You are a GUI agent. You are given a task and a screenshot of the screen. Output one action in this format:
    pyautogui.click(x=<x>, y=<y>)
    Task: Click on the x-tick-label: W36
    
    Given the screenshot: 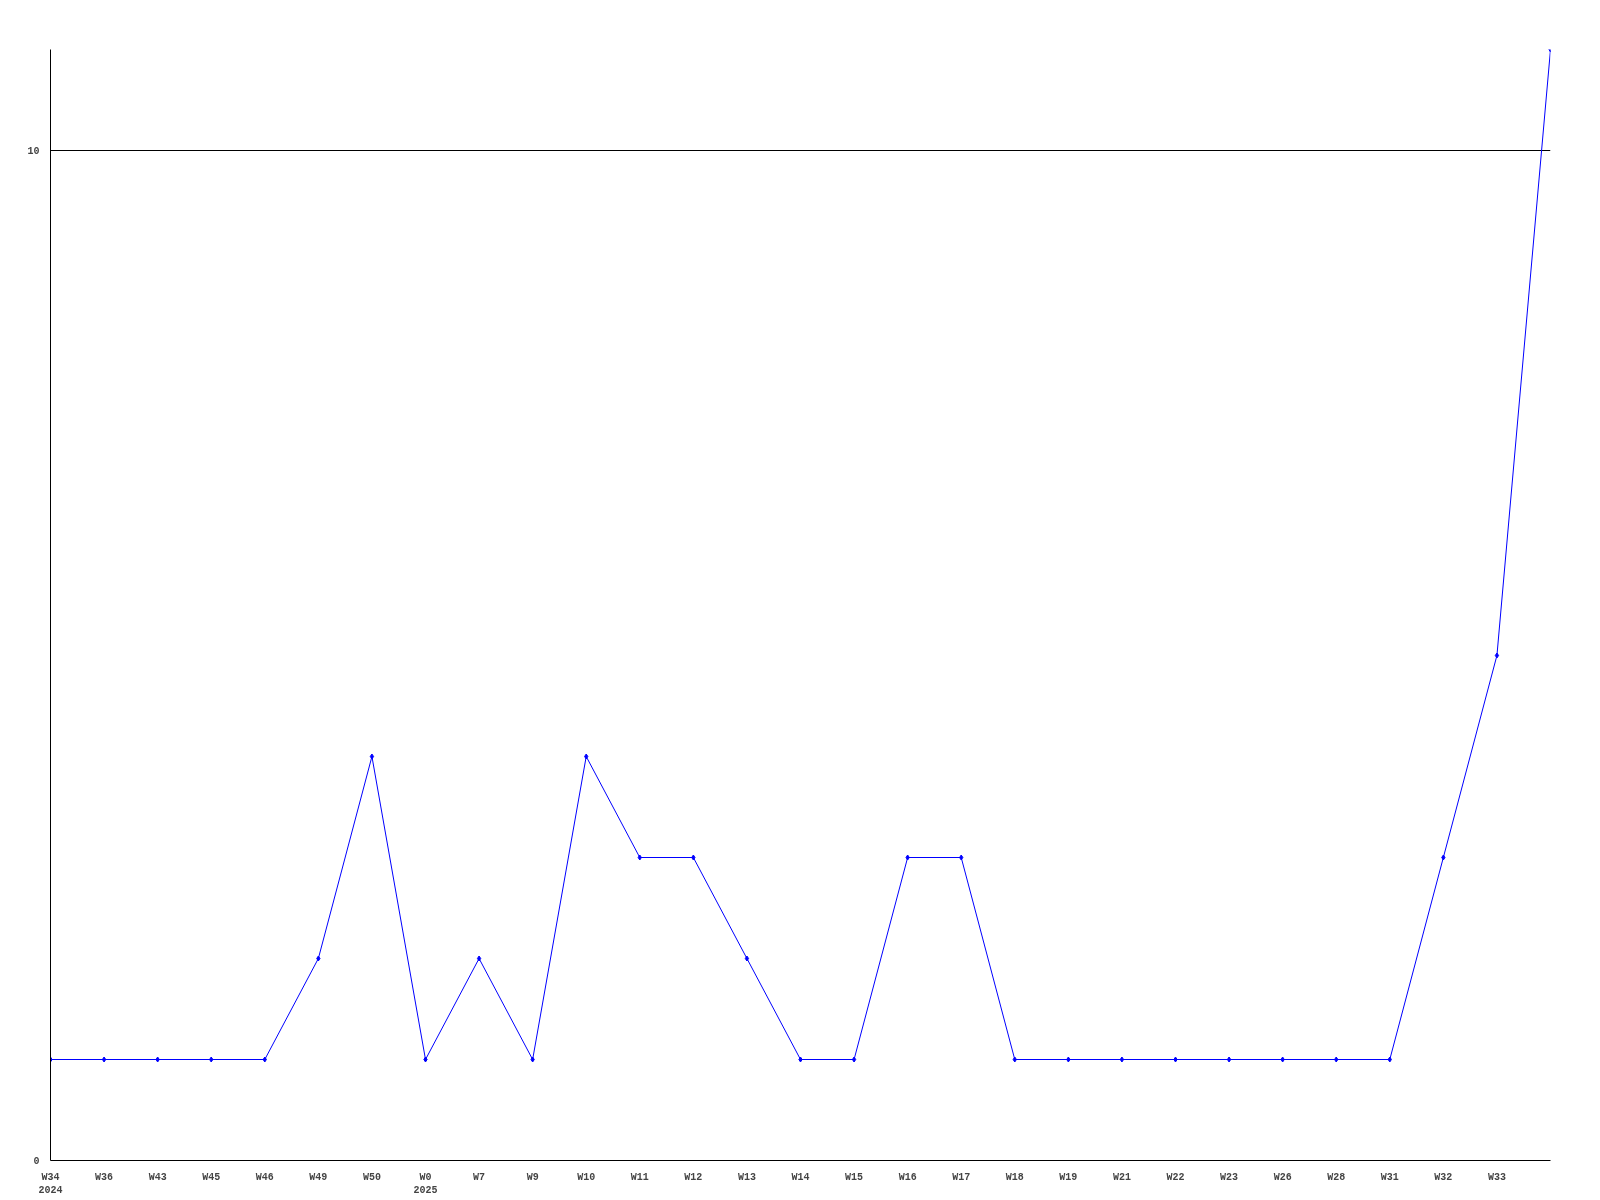 What is the action you would take?
    pyautogui.click(x=104, y=1177)
    